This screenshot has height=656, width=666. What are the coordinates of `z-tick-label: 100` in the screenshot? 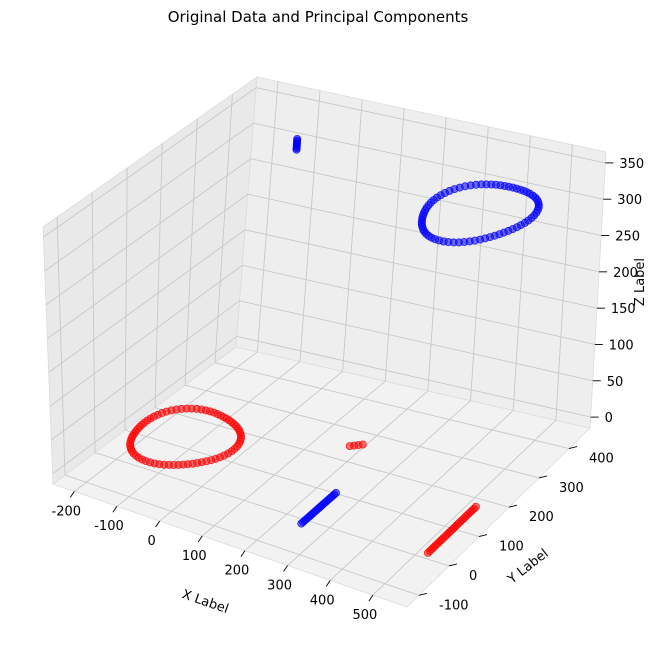 It's located at (621, 346).